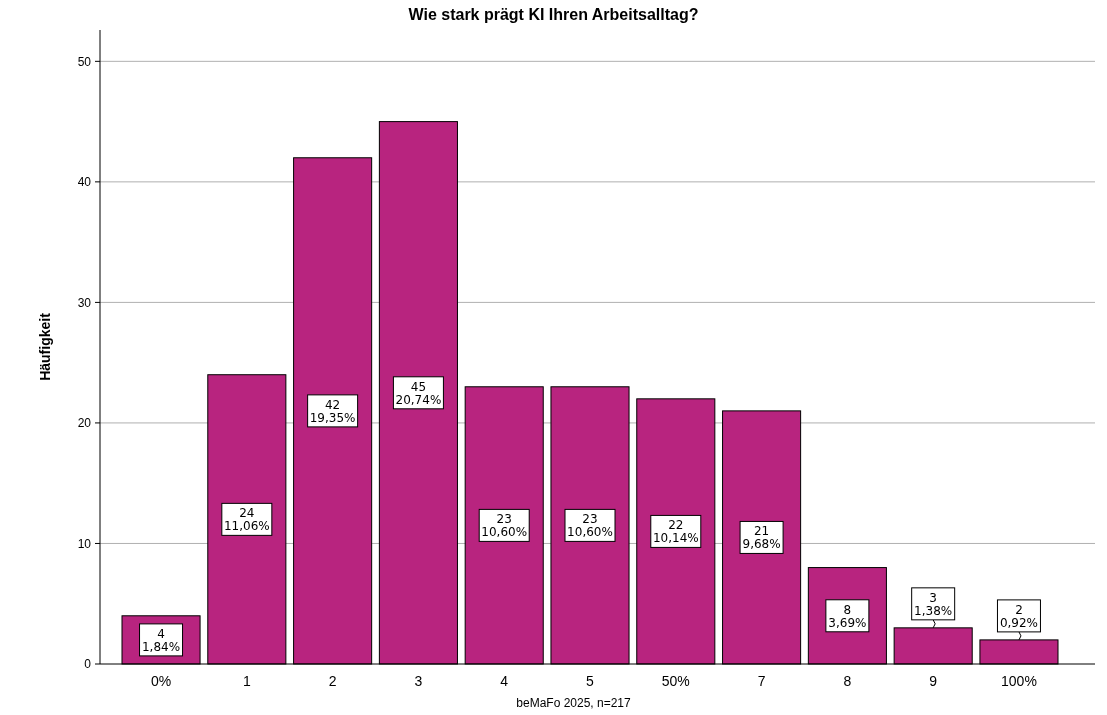  Describe the element at coordinates (847, 681) in the screenshot. I see `x-tick-label: 8` at that location.